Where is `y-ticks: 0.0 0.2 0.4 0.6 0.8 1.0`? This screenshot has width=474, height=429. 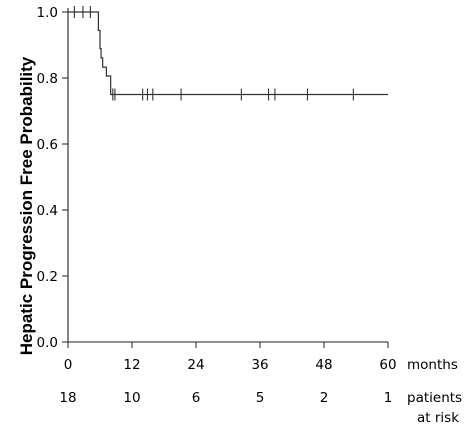
y-ticks: 0.0 0.2 0.4 0.6 0.8 1.0 is located at coordinates (52, 178).